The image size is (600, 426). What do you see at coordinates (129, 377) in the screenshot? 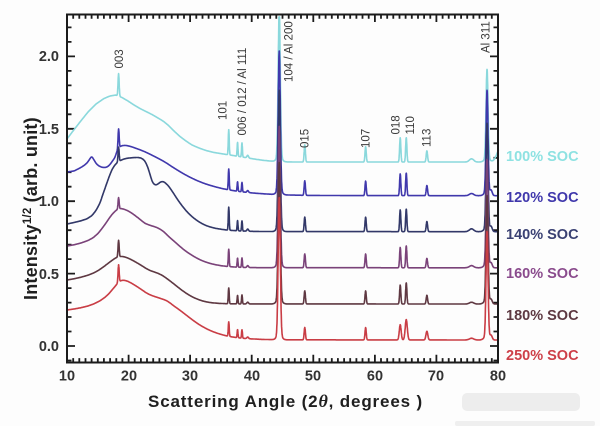
I see `svg-text: 20` at bounding box center [129, 377].